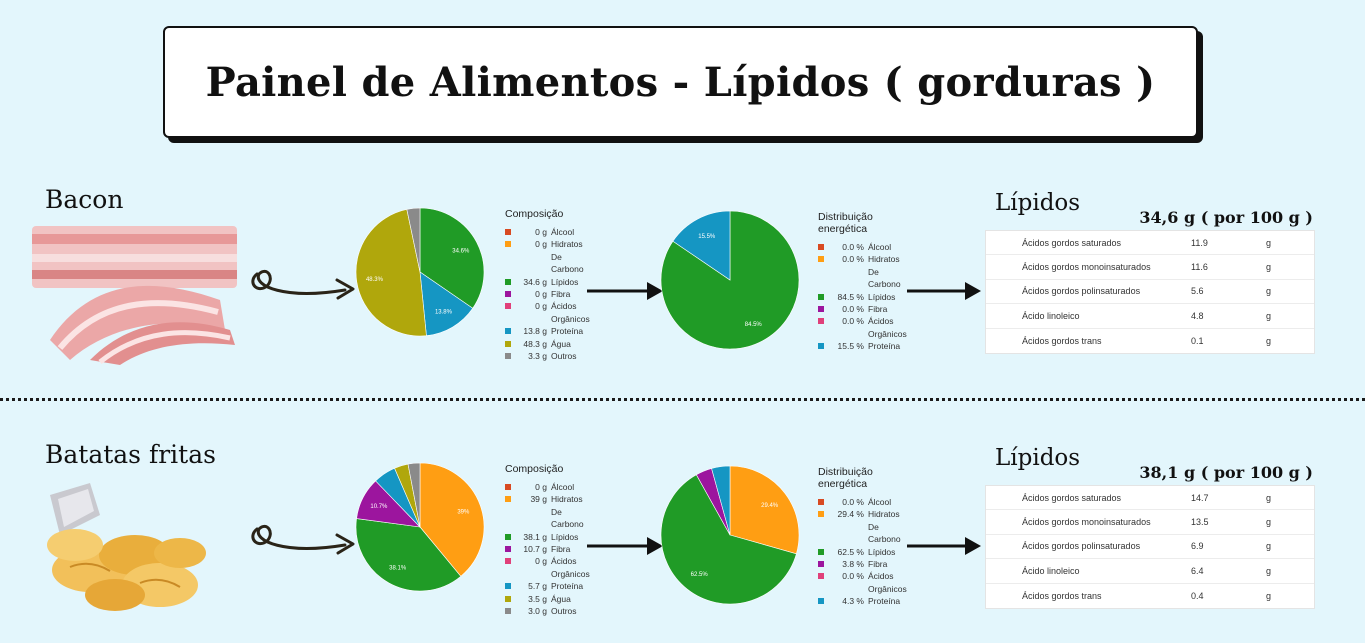 This screenshot has width=1365, height=643. I want to click on legend-item: 0 g Álcool, so click(549, 487).